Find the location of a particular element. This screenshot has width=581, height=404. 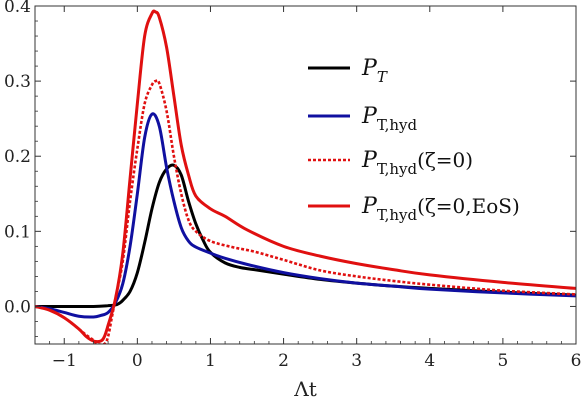

x-tick-label: 0 is located at coordinates (137, 361).